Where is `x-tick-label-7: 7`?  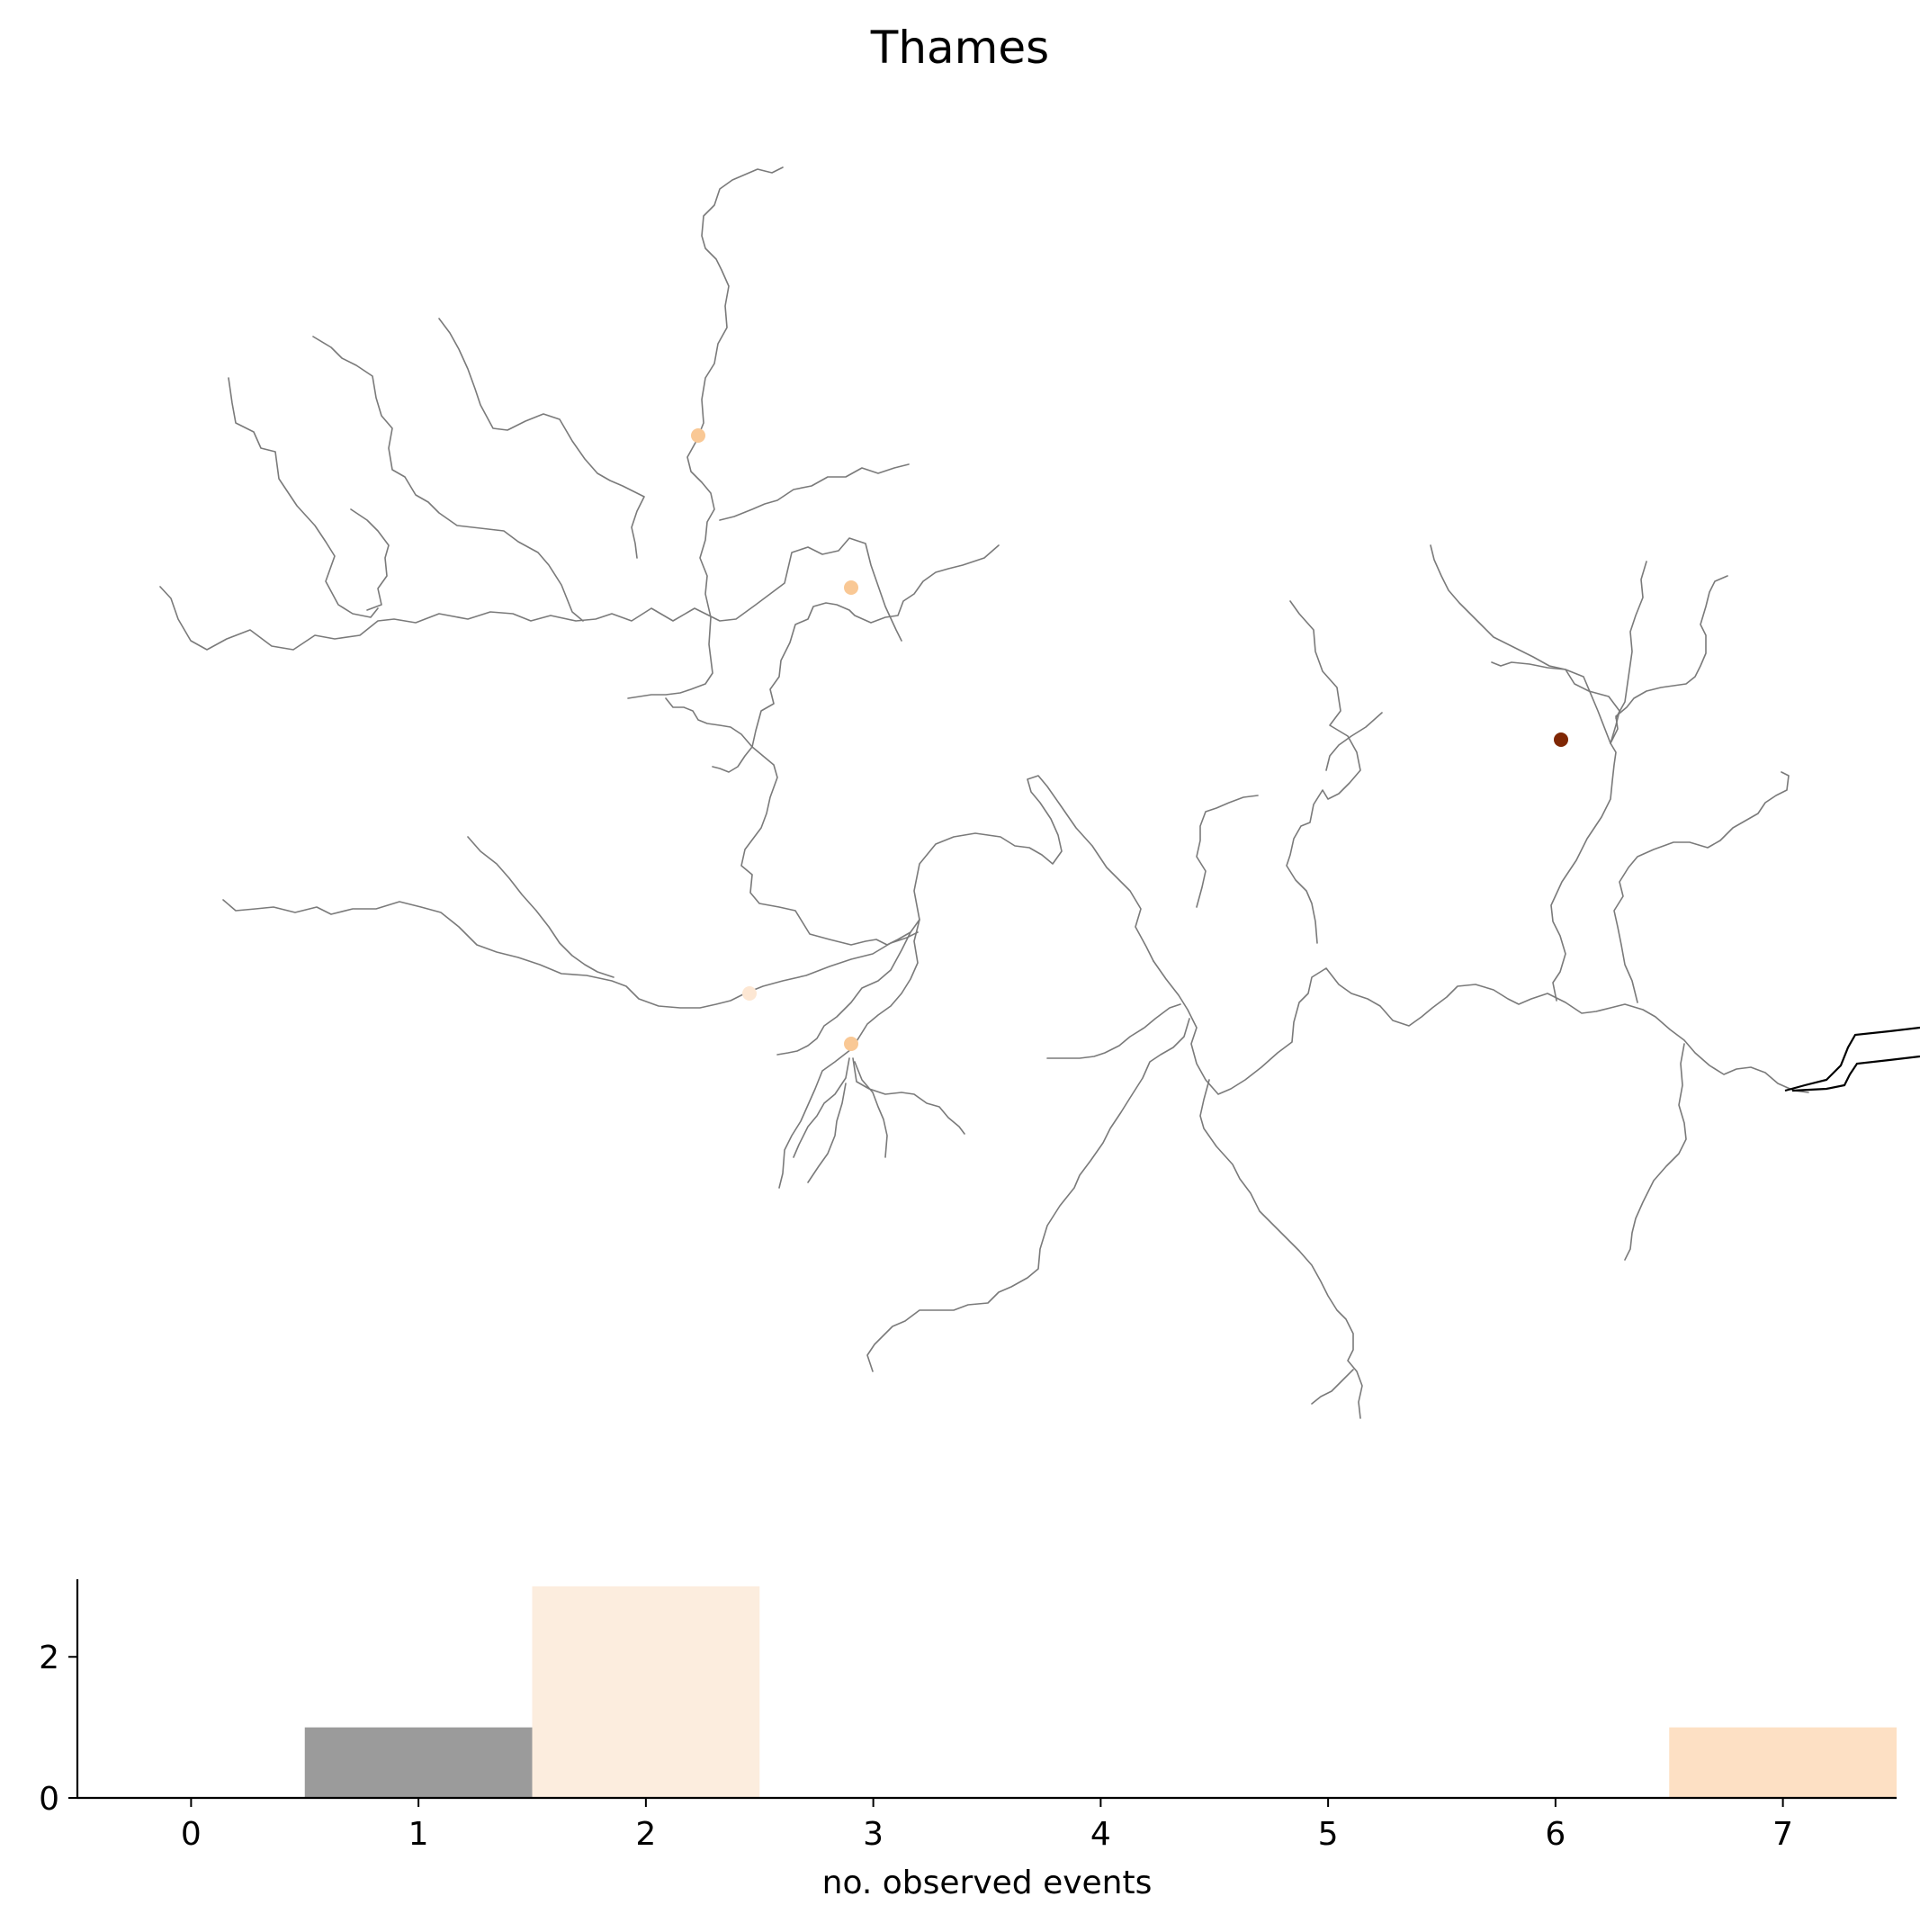 x-tick-label-7: 7 is located at coordinates (1782, 1834).